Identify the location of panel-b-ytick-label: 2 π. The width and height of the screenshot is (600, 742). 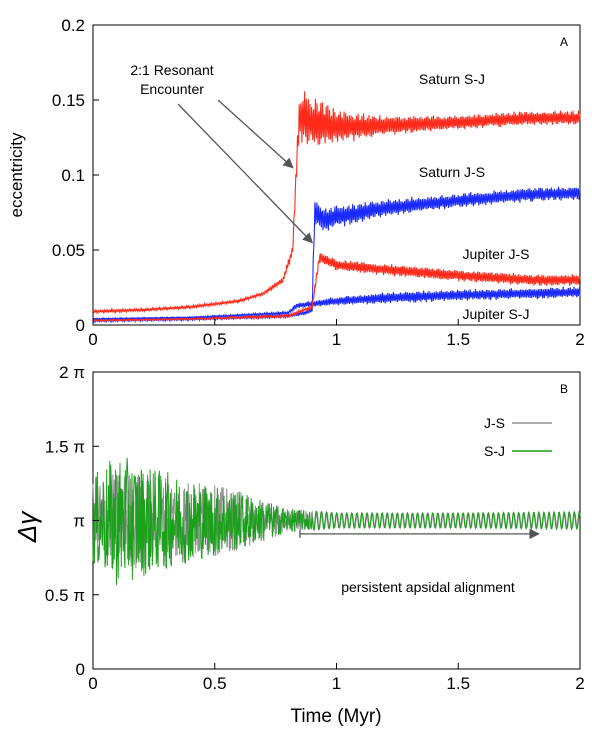
(72, 372).